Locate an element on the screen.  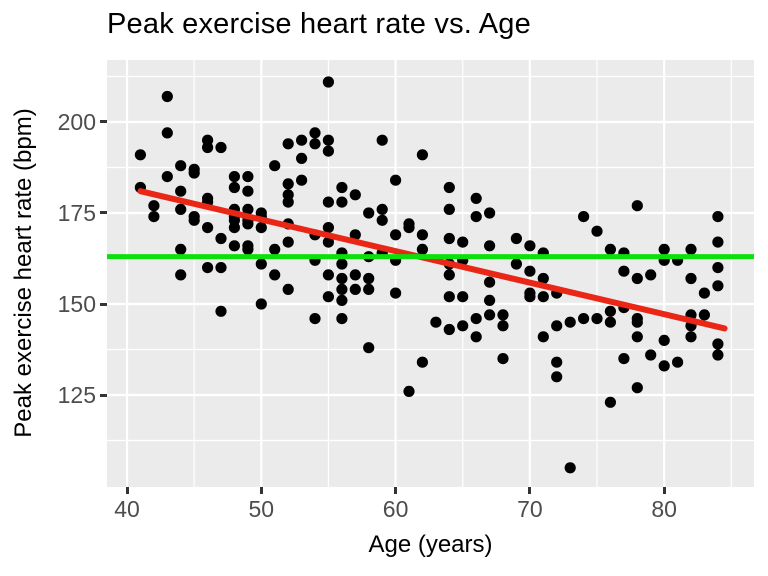
y-tick-label: 150 is located at coordinates (76, 304).